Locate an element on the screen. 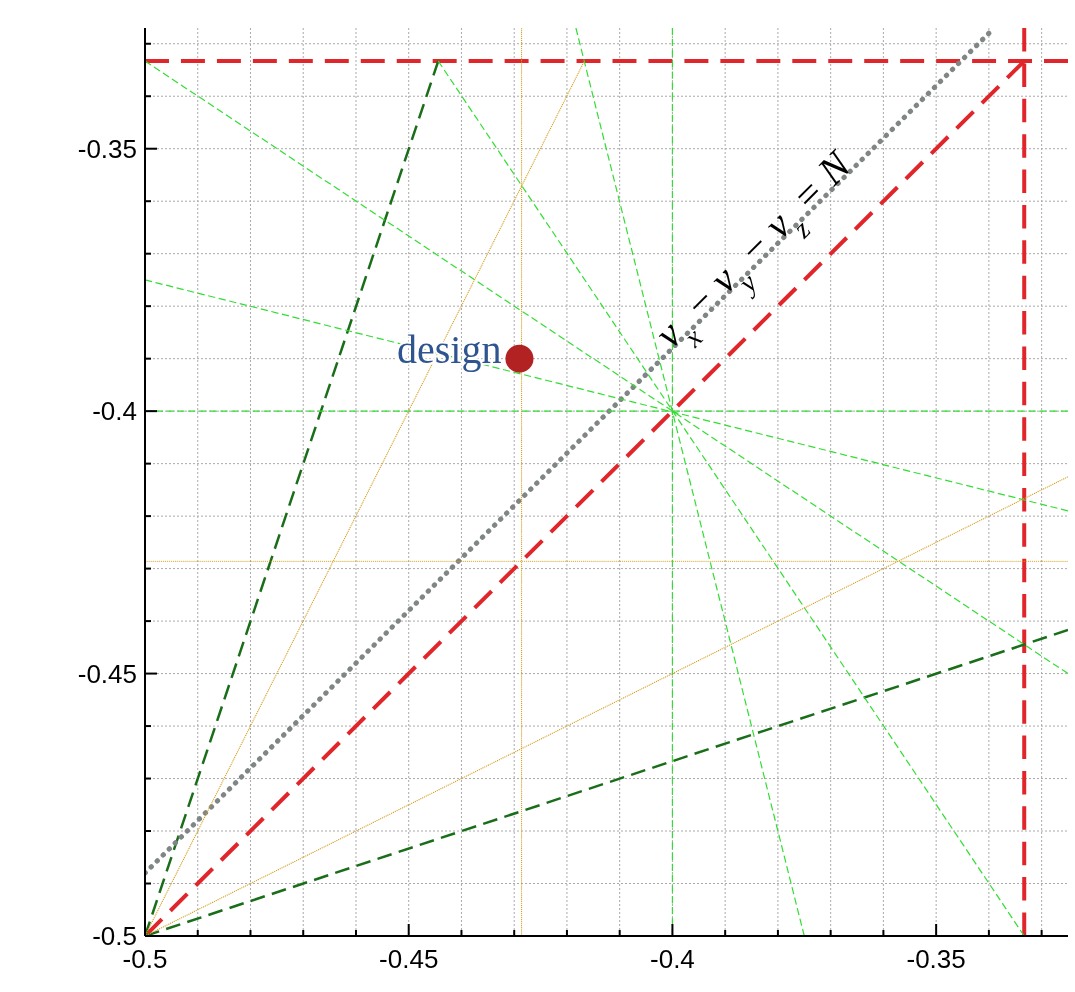  x-tick-label: -0.4 is located at coordinates (672, 959).